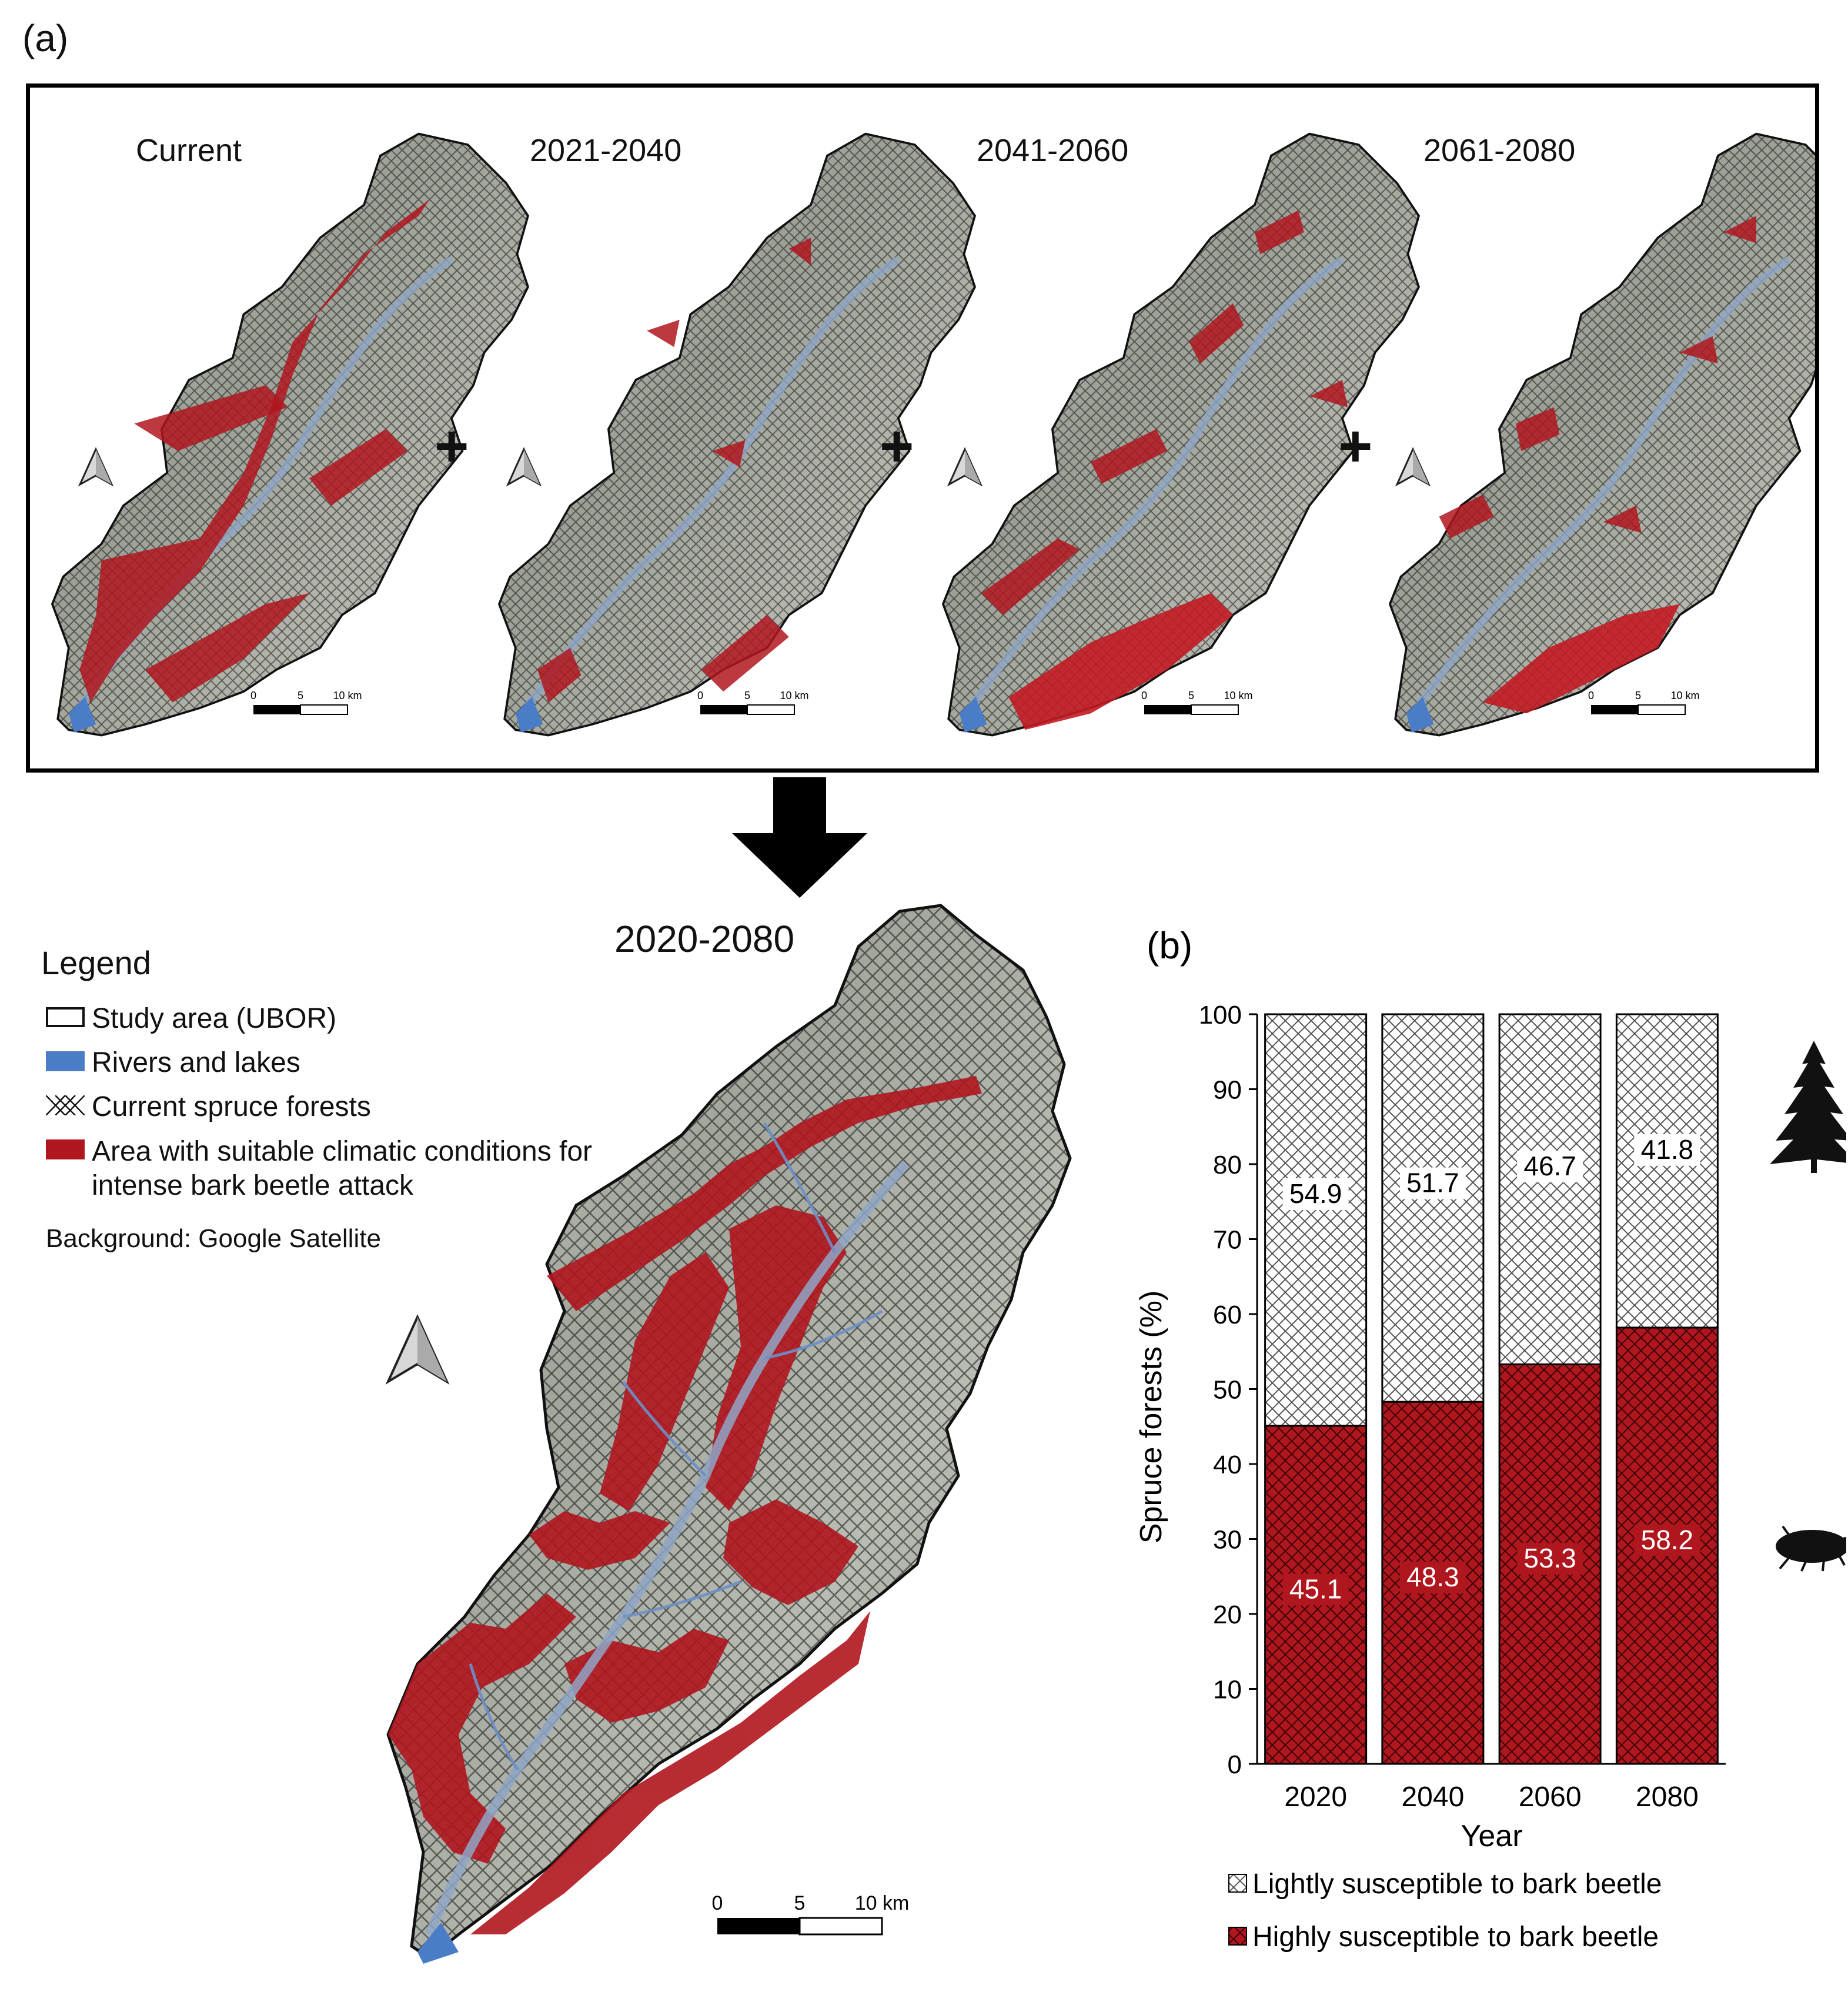  I want to click on y-tick-label: 30, so click(1227, 1541).